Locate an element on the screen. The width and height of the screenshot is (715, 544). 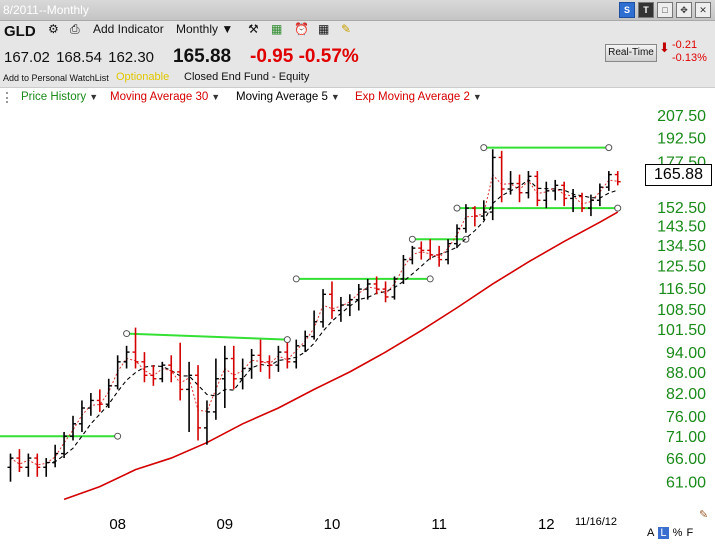
print-icon: ⎙ is located at coordinates (75, 29).